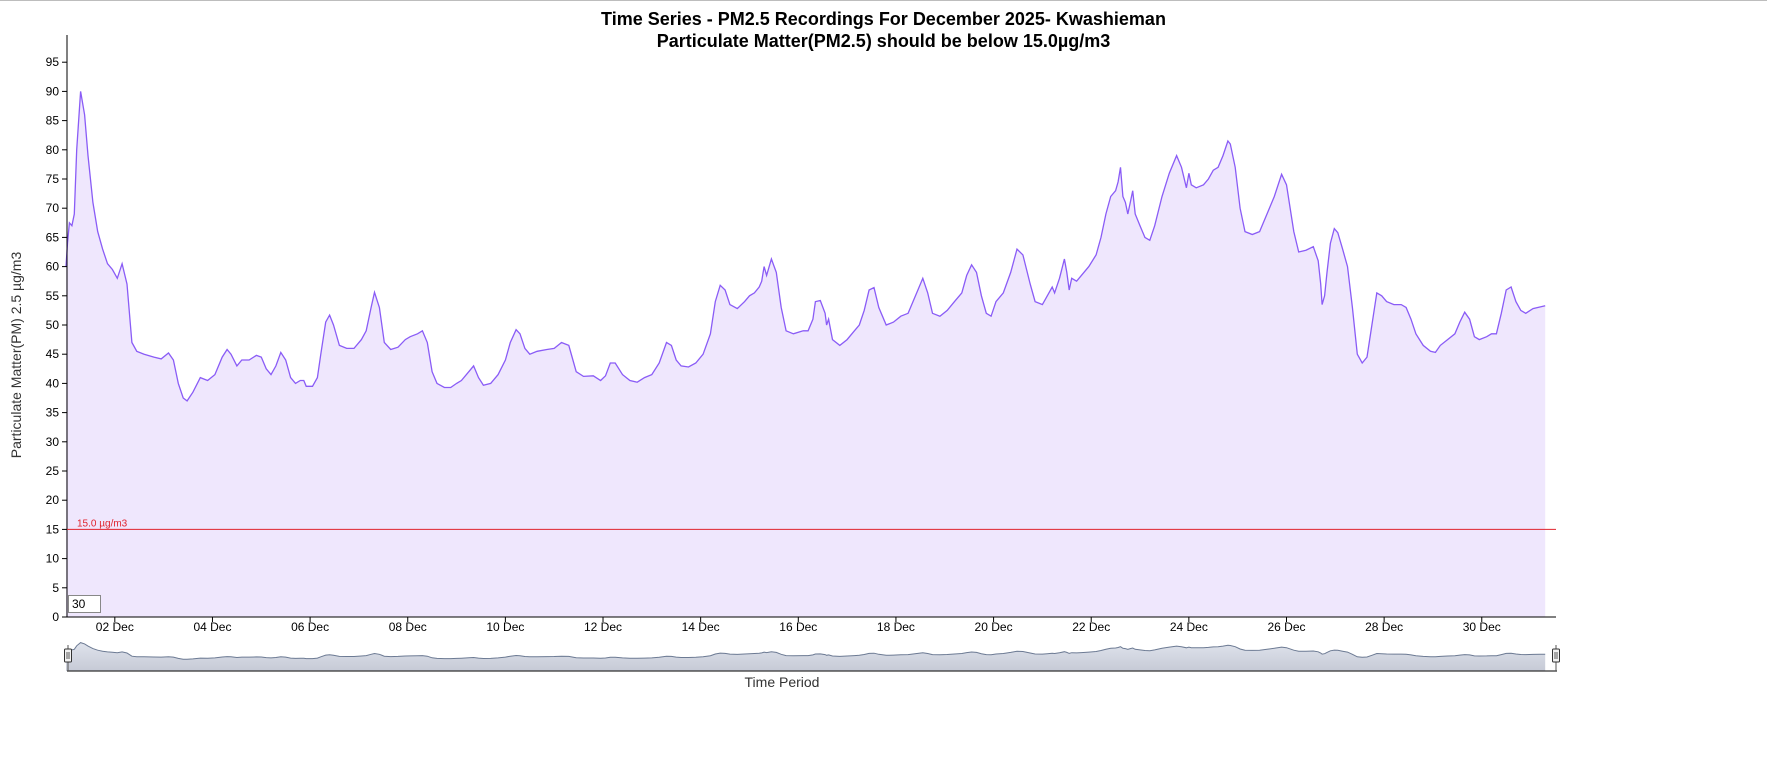 The width and height of the screenshot is (1767, 784). I want to click on y-tick-label: 5, so click(55, 588).